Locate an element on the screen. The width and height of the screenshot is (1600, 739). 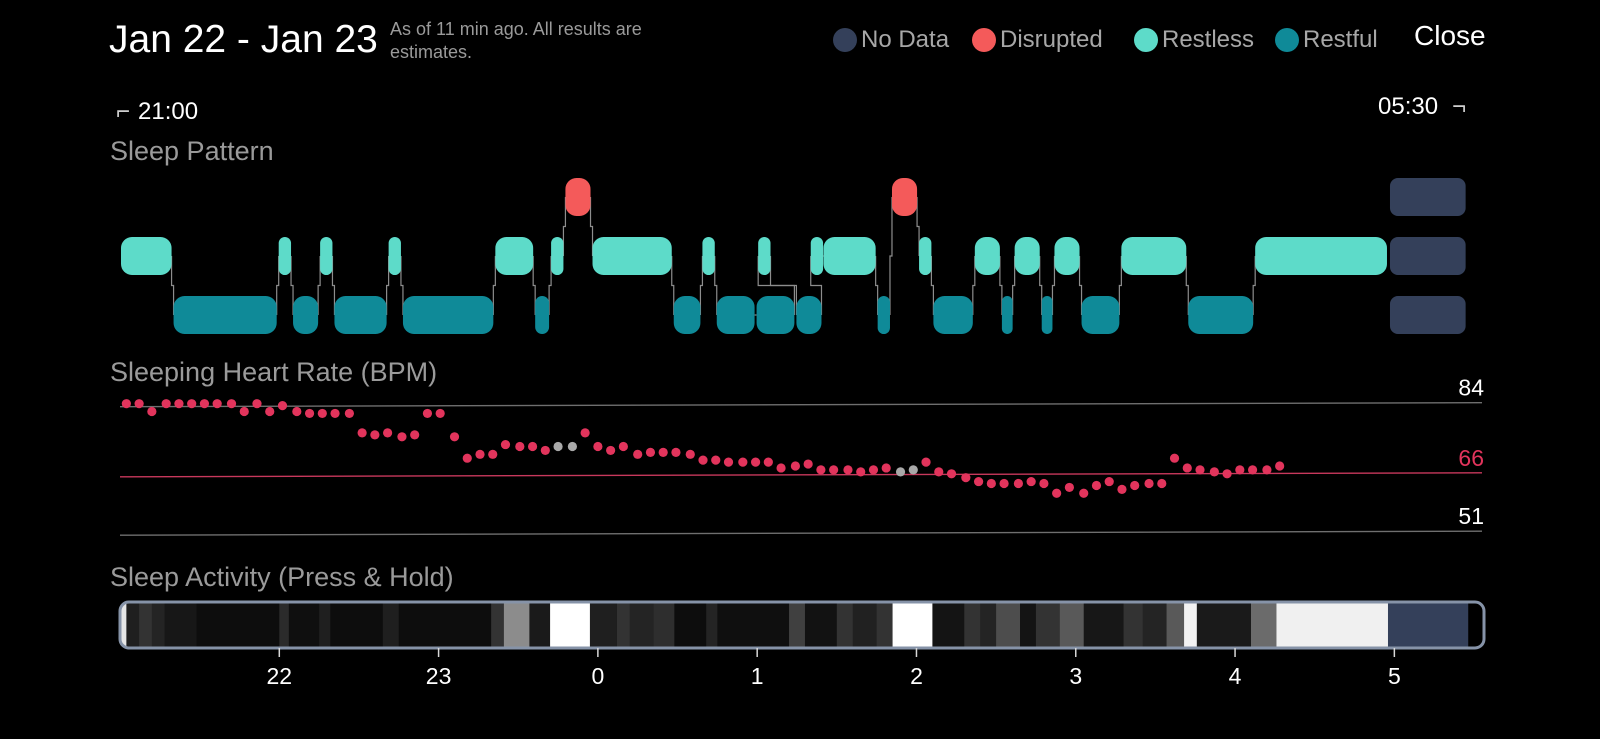
legend-swatch-disrupted is located at coordinates (984, 40).